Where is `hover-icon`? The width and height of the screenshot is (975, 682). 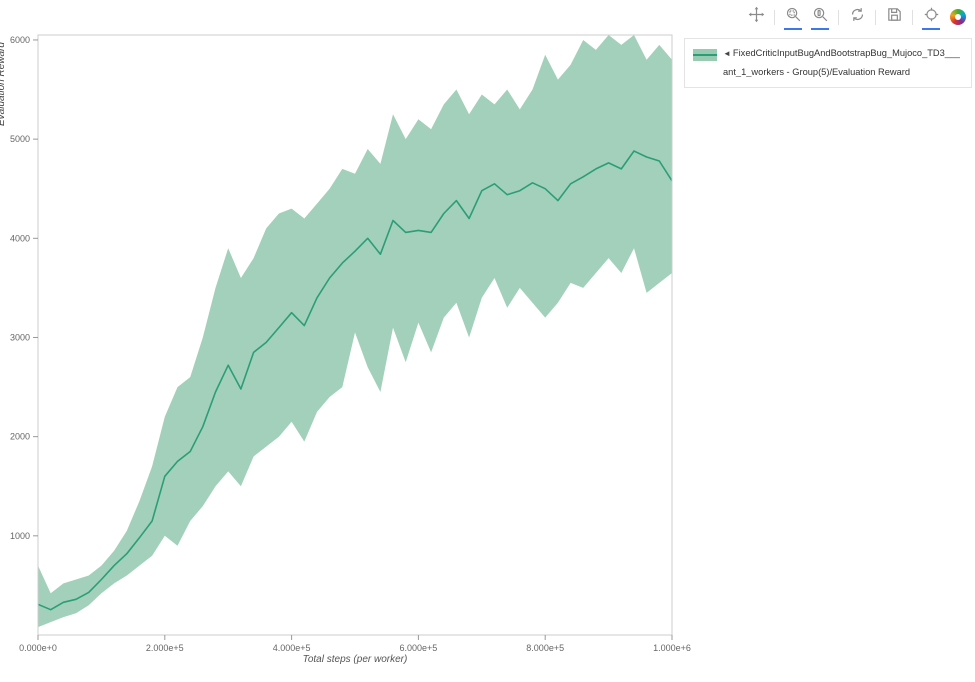
hover-icon is located at coordinates (931, 17).